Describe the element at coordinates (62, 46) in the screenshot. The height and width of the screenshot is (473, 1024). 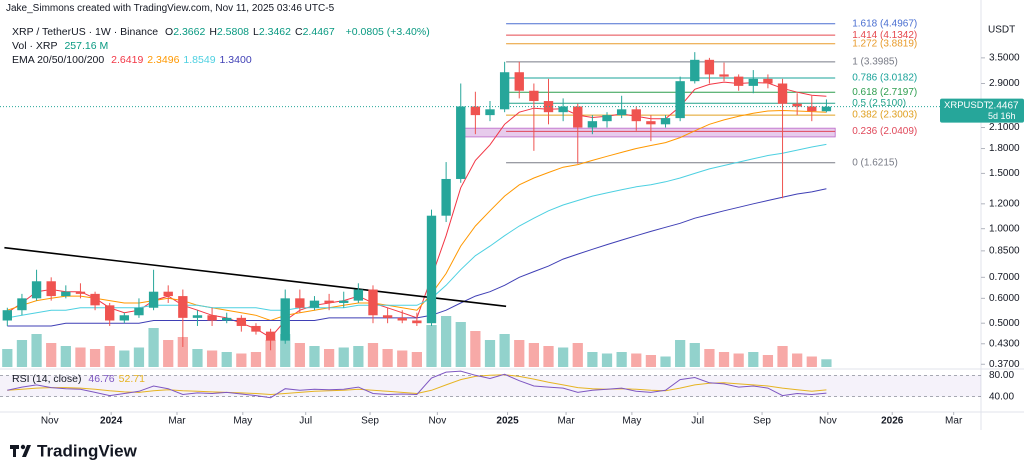
I see `volume-legend: Vol · XRP 257.16 M` at that location.